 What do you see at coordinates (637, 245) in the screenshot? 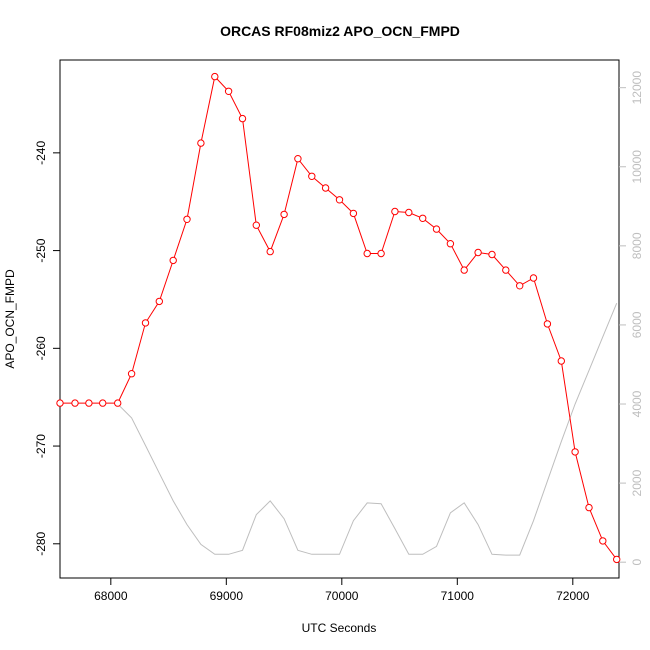
I see `y2-tick-label: 8000` at bounding box center [637, 245].